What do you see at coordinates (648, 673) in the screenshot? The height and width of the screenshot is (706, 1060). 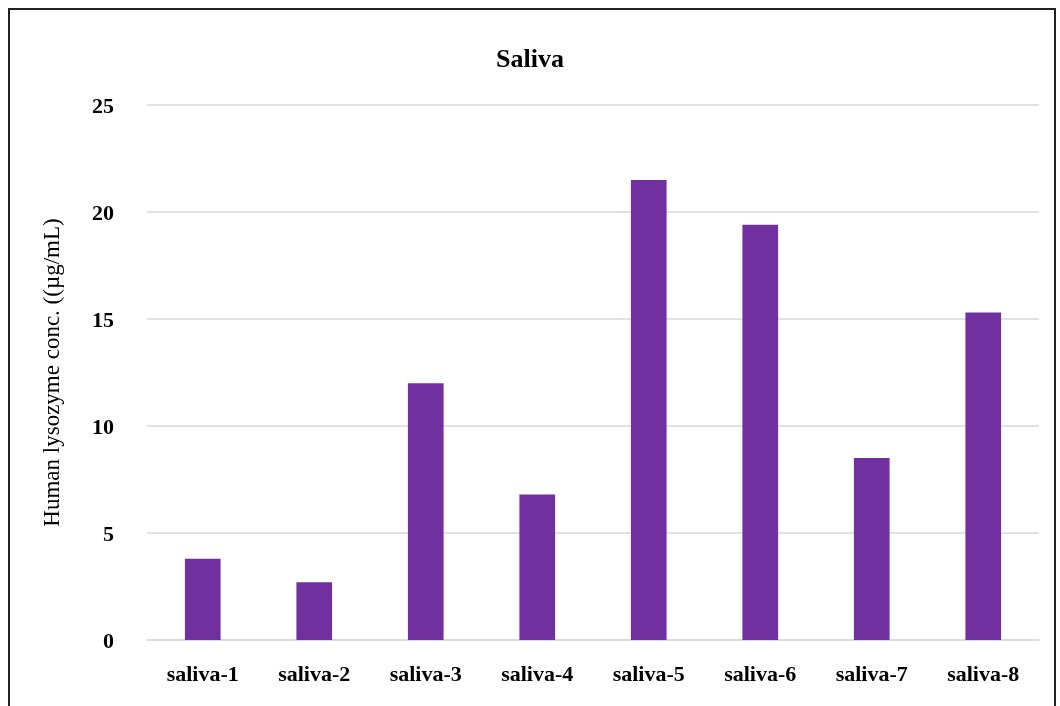 I see `x-tick-label: saliva-5` at bounding box center [648, 673].